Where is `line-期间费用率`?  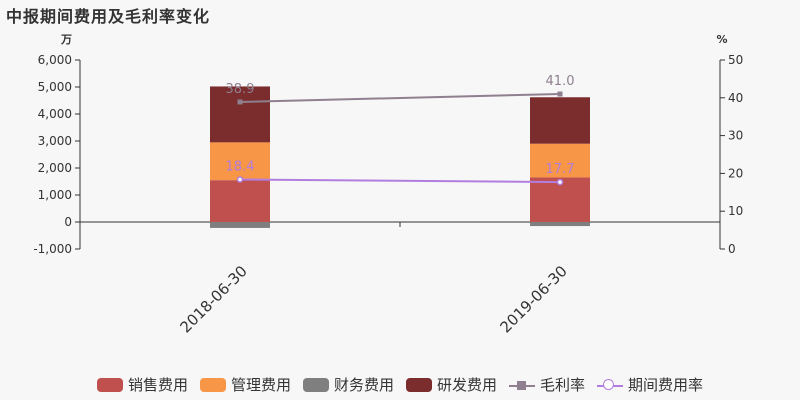
line-期间费用率 is located at coordinates (400, 181).